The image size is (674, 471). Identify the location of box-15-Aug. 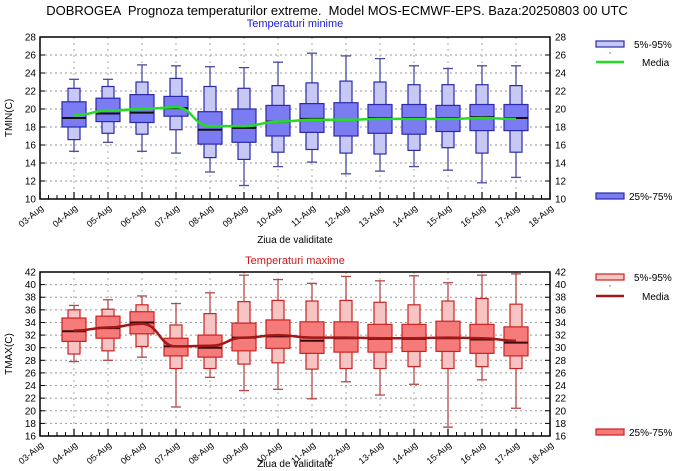
(448, 355).